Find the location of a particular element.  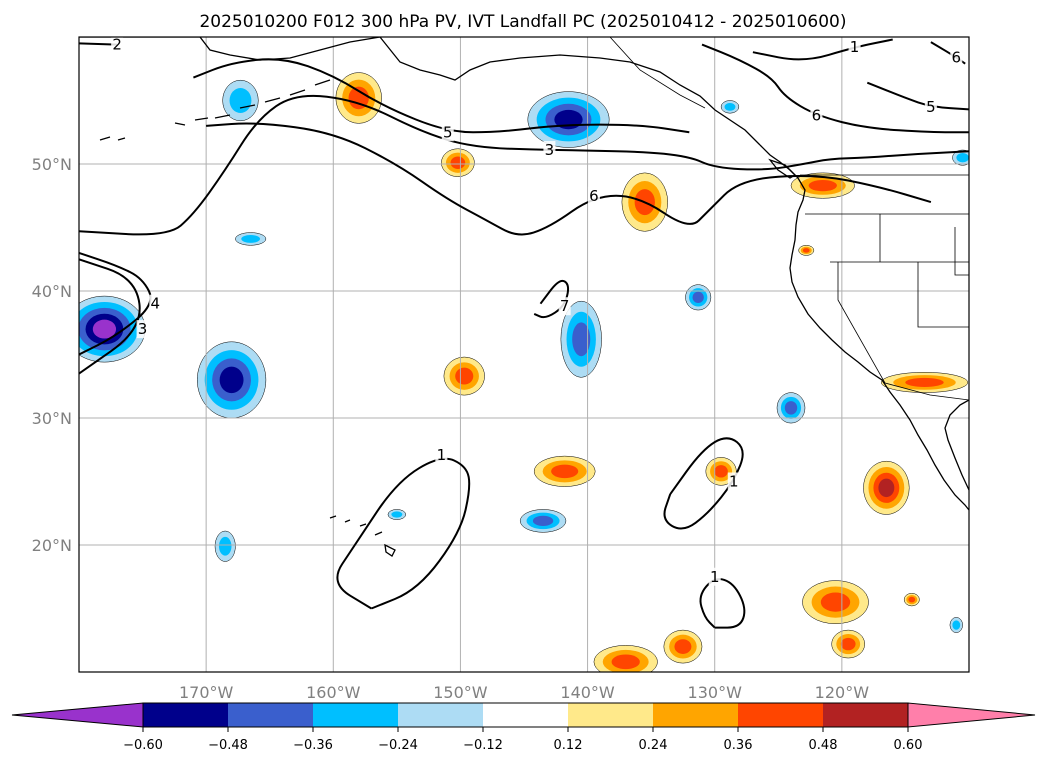

lon-tick-label: 130°W is located at coordinates (715, 692).